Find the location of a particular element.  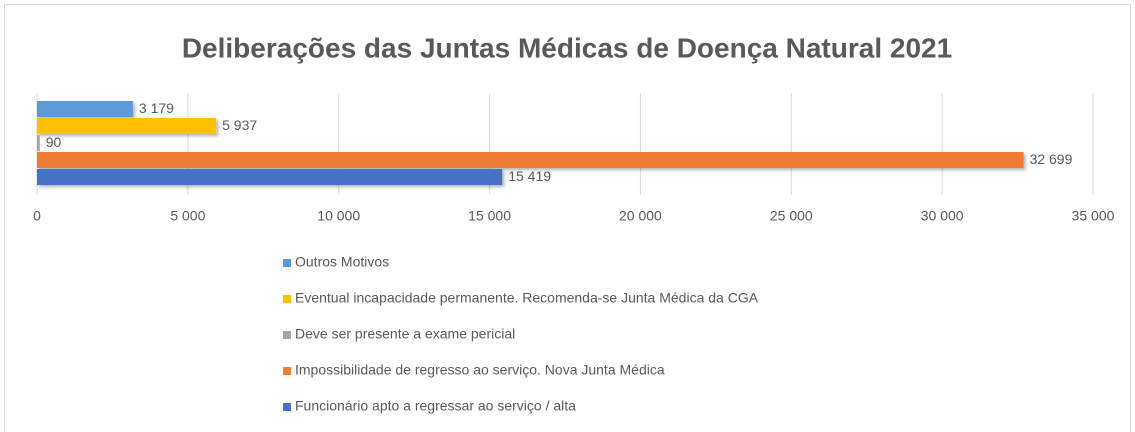

x-tick-label: 5 000 is located at coordinates (187, 216).